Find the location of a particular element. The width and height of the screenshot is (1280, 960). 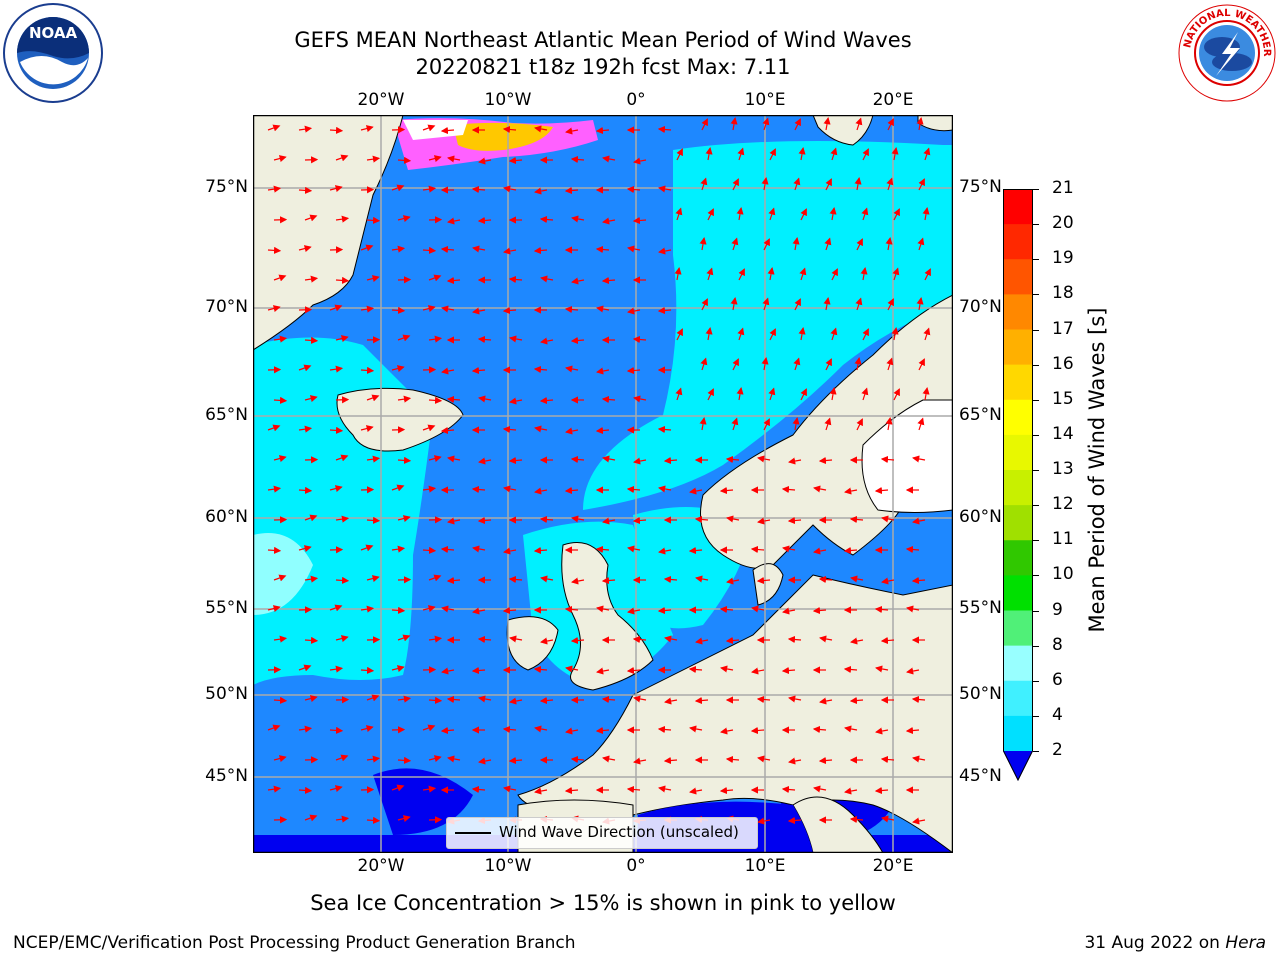

lat-label-right: 75°N is located at coordinates (980, 187).